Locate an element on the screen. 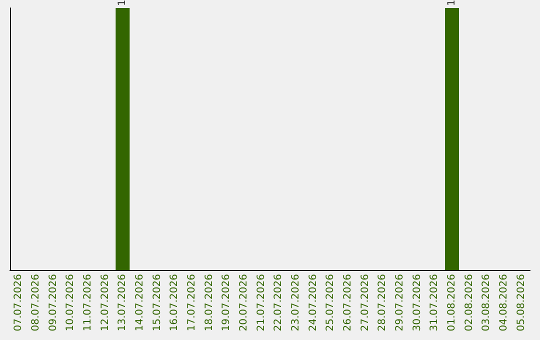 This screenshot has width=540, height=340. x-tick-label: 02.08.2026 is located at coordinates (469, 303).